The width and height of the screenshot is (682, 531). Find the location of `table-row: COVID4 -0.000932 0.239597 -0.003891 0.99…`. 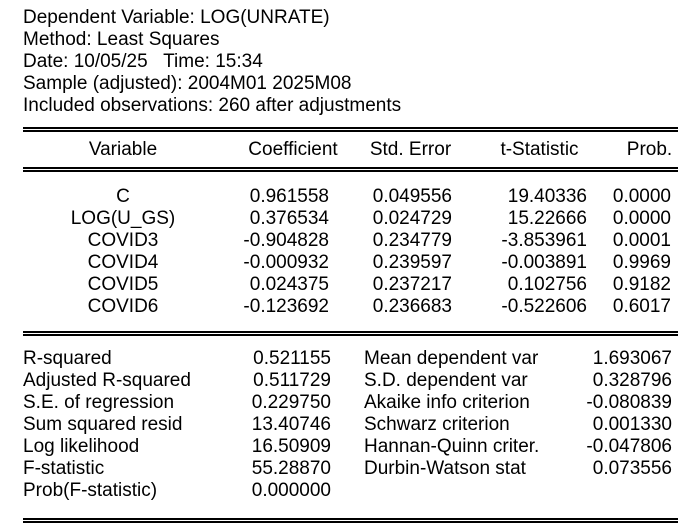

table-row: COVID4 -0.000932 0.239597 -0.003891 0.99… is located at coordinates (350, 263).